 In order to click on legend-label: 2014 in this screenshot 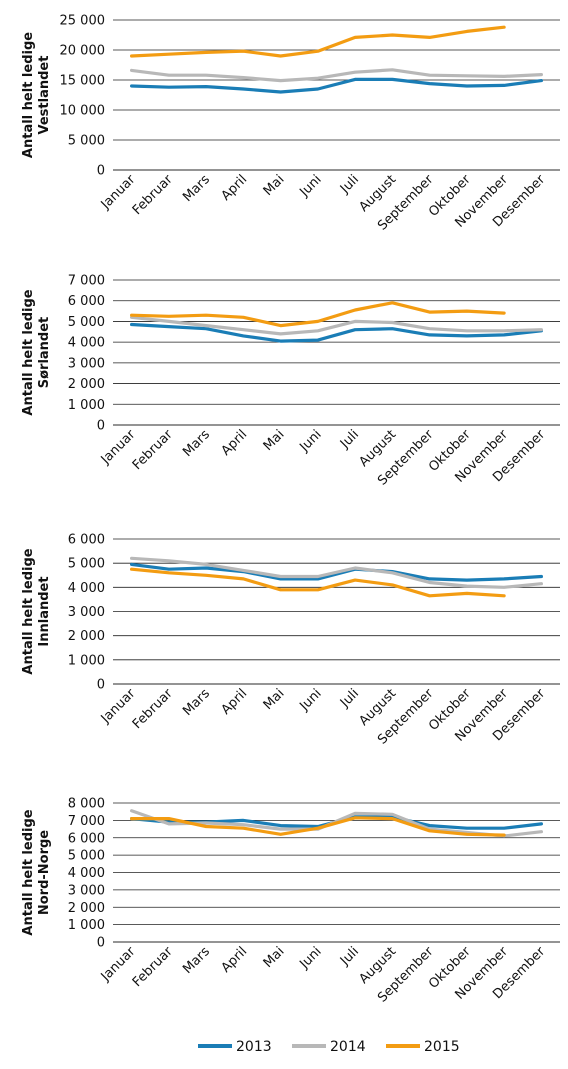, I will do `click(348, 1047)`.